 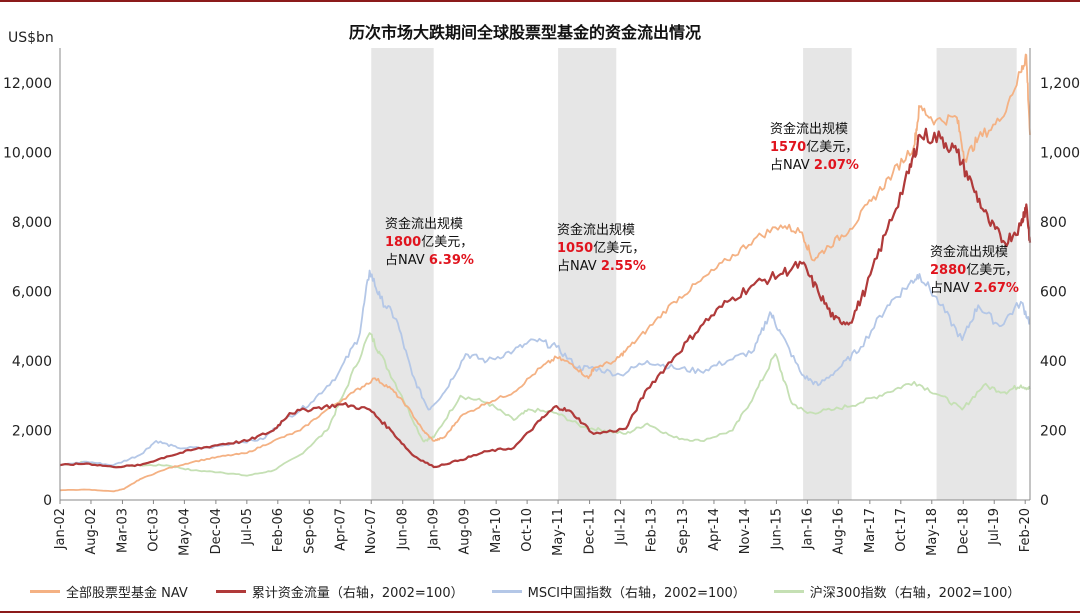 I want to click on x-tick-label: Aug-09, so click(x=465, y=531).